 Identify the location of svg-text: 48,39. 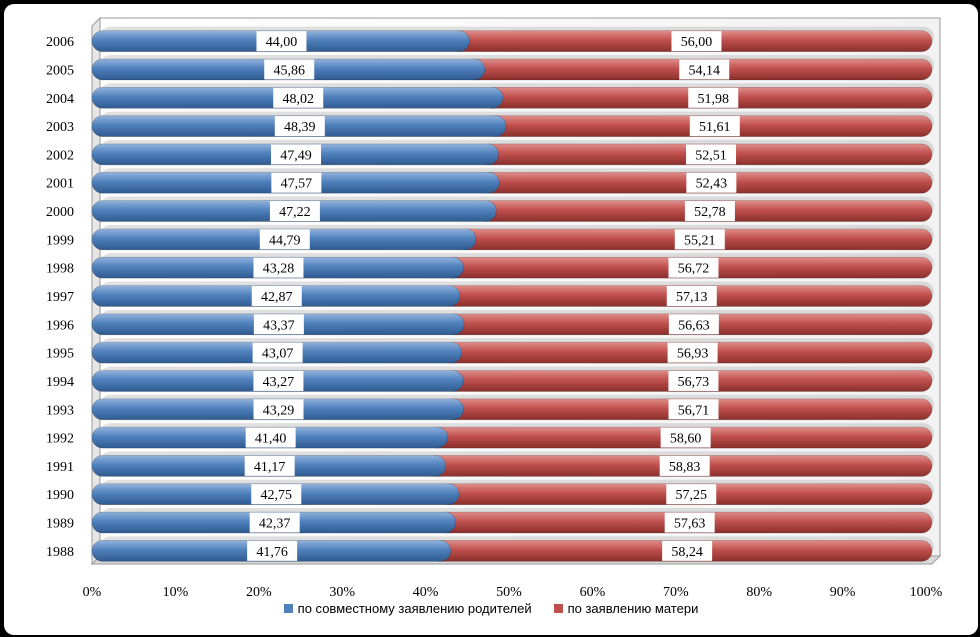
(300, 127).